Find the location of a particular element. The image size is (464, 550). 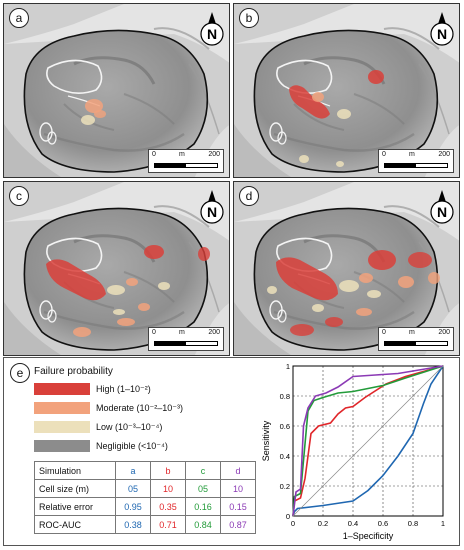

legend-item-high: High (1–10⁻²) is located at coordinates (154, 390).